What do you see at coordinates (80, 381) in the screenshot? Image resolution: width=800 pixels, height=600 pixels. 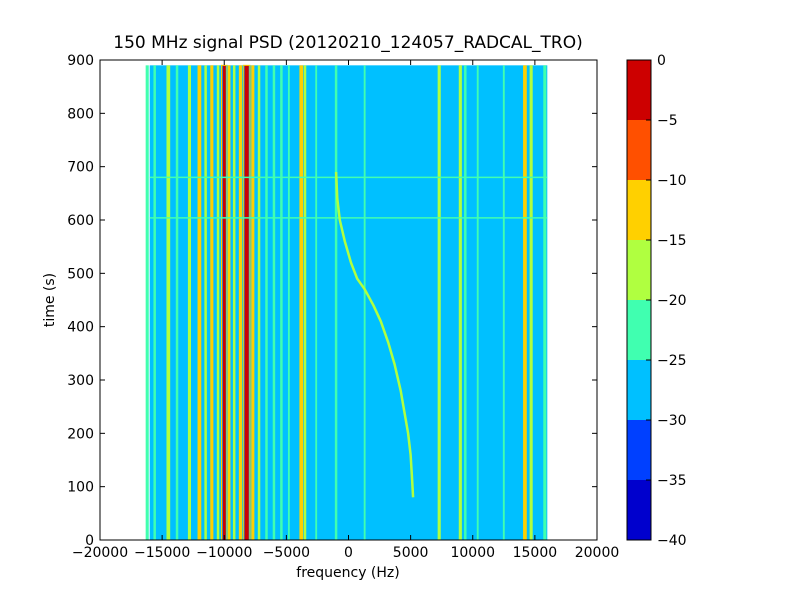 I see `y-tick-label: 300` at bounding box center [80, 381].